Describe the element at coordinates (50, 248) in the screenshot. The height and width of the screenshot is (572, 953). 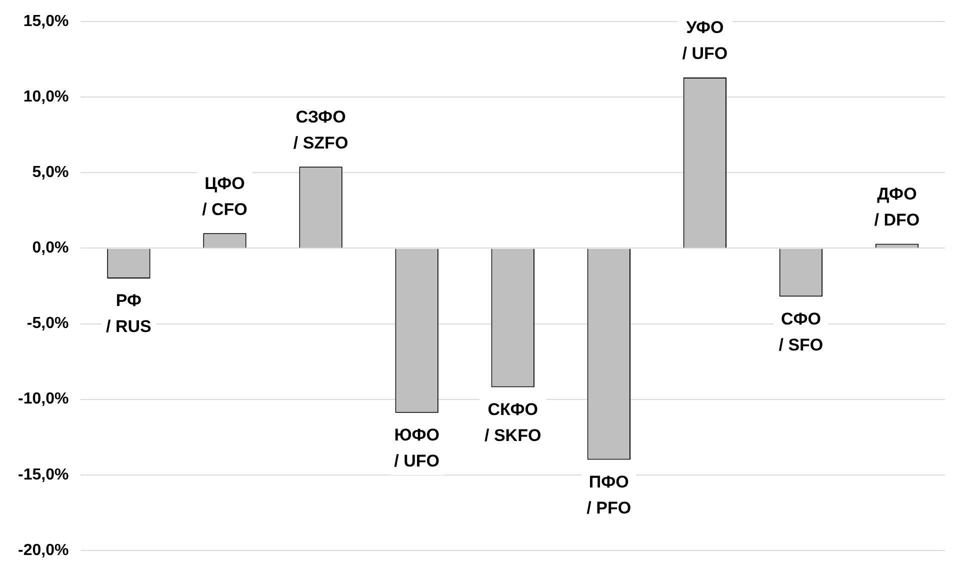
I see `y-tick-label: 0,0%` at that location.